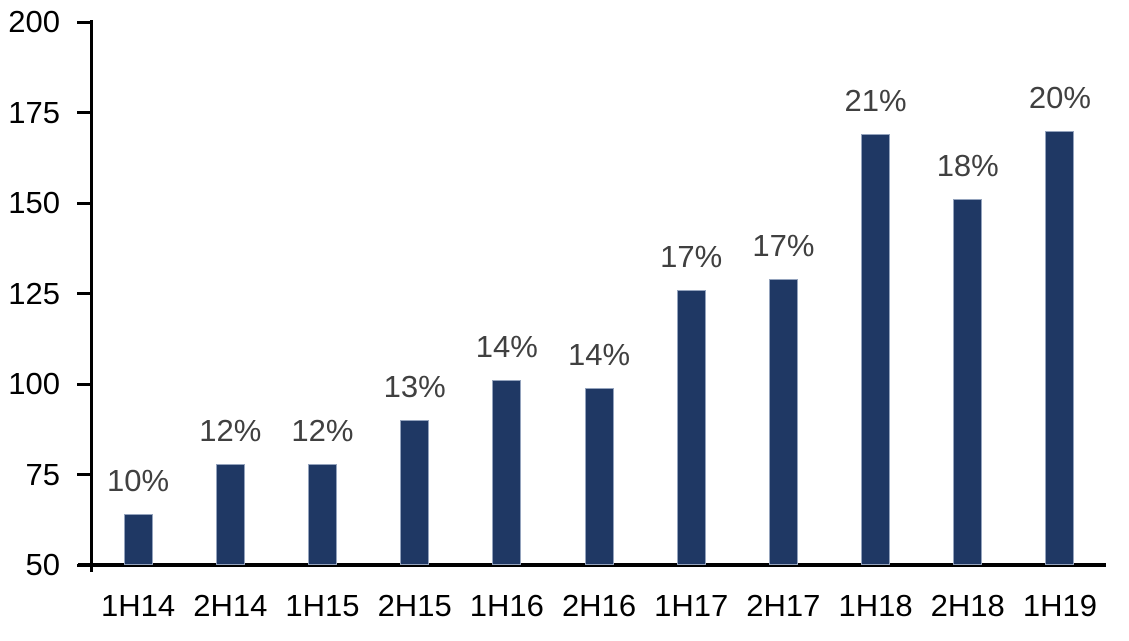 The image size is (1129, 641). What do you see at coordinates (34, 293) in the screenshot?
I see `y-tick-label: 125` at bounding box center [34, 293].